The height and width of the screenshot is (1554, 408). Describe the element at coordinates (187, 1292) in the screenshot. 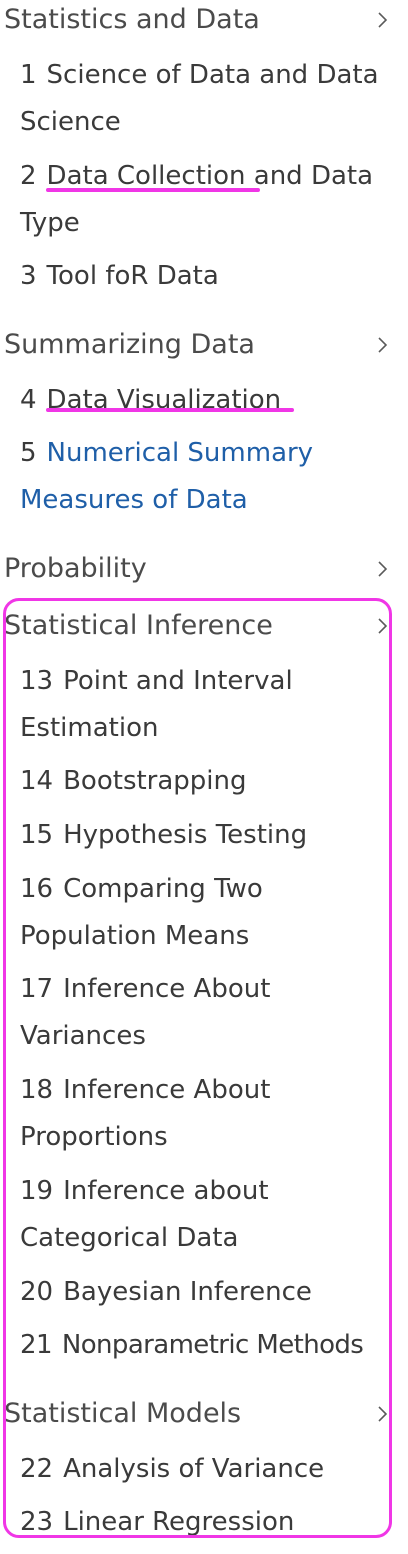

I see `item-title: Bayesian Inference` at that location.